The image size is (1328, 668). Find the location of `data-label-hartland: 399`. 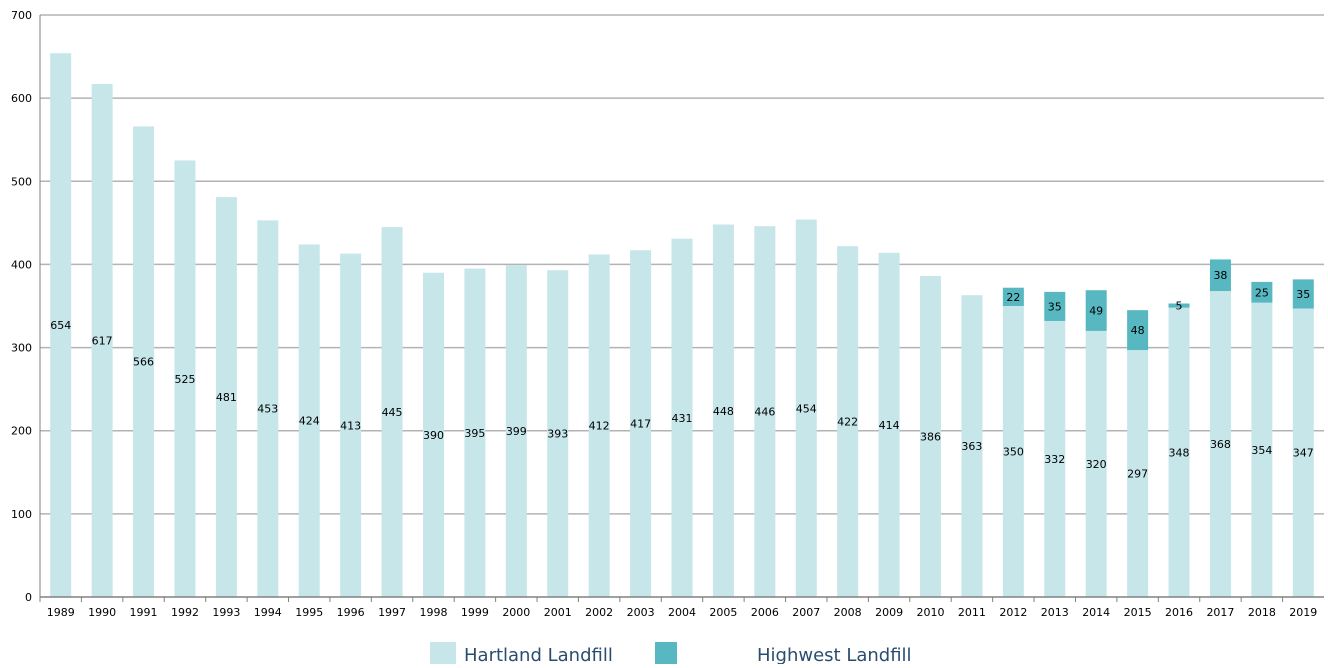

data-label-hartland: 399 is located at coordinates (516, 431).